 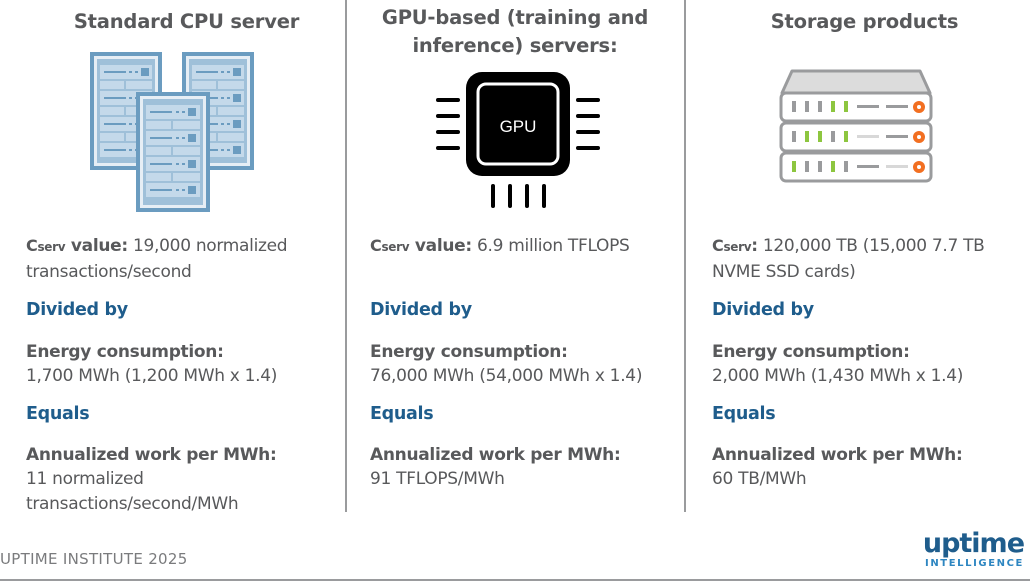 I want to click on column-title: Standard CPU server, so click(x=186, y=21).